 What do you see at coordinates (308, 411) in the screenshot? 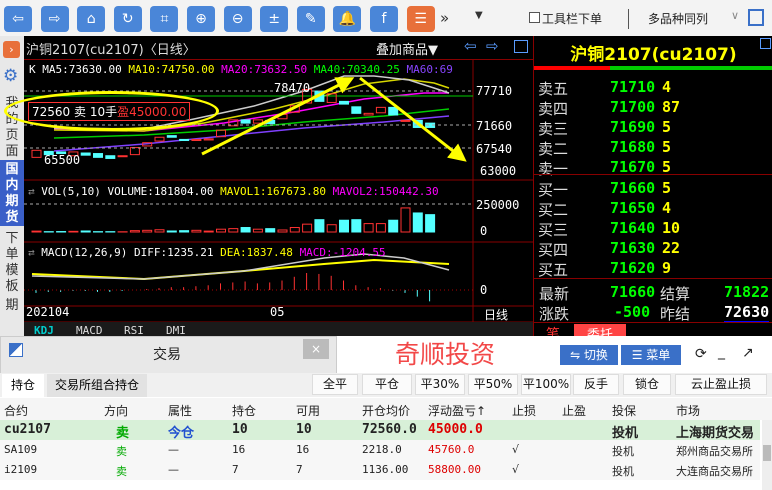
I see `column-header: 可用` at bounding box center [308, 411].